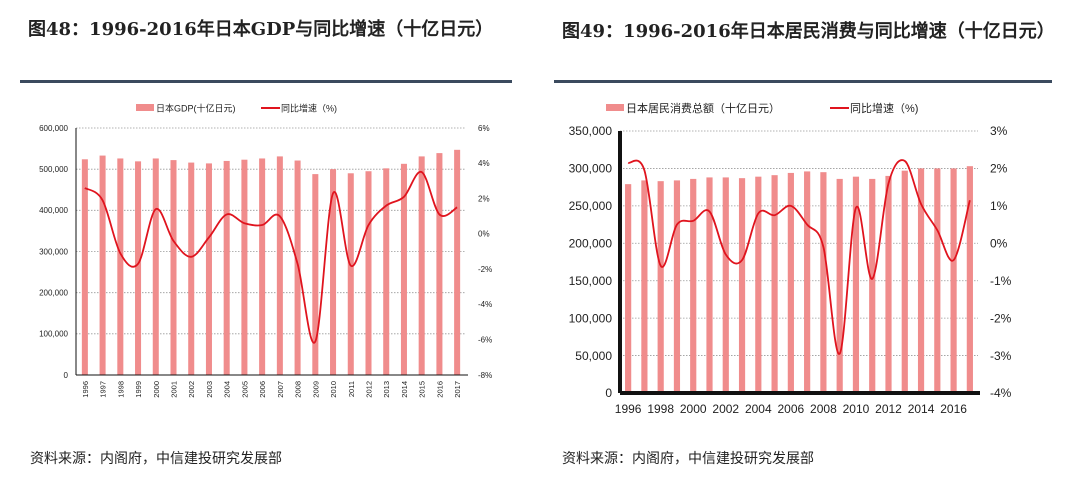 The height and width of the screenshot is (486, 1080). Describe the element at coordinates (53, 128) in the screenshot. I see `chart1-left-tick-label: 600,000` at that location.